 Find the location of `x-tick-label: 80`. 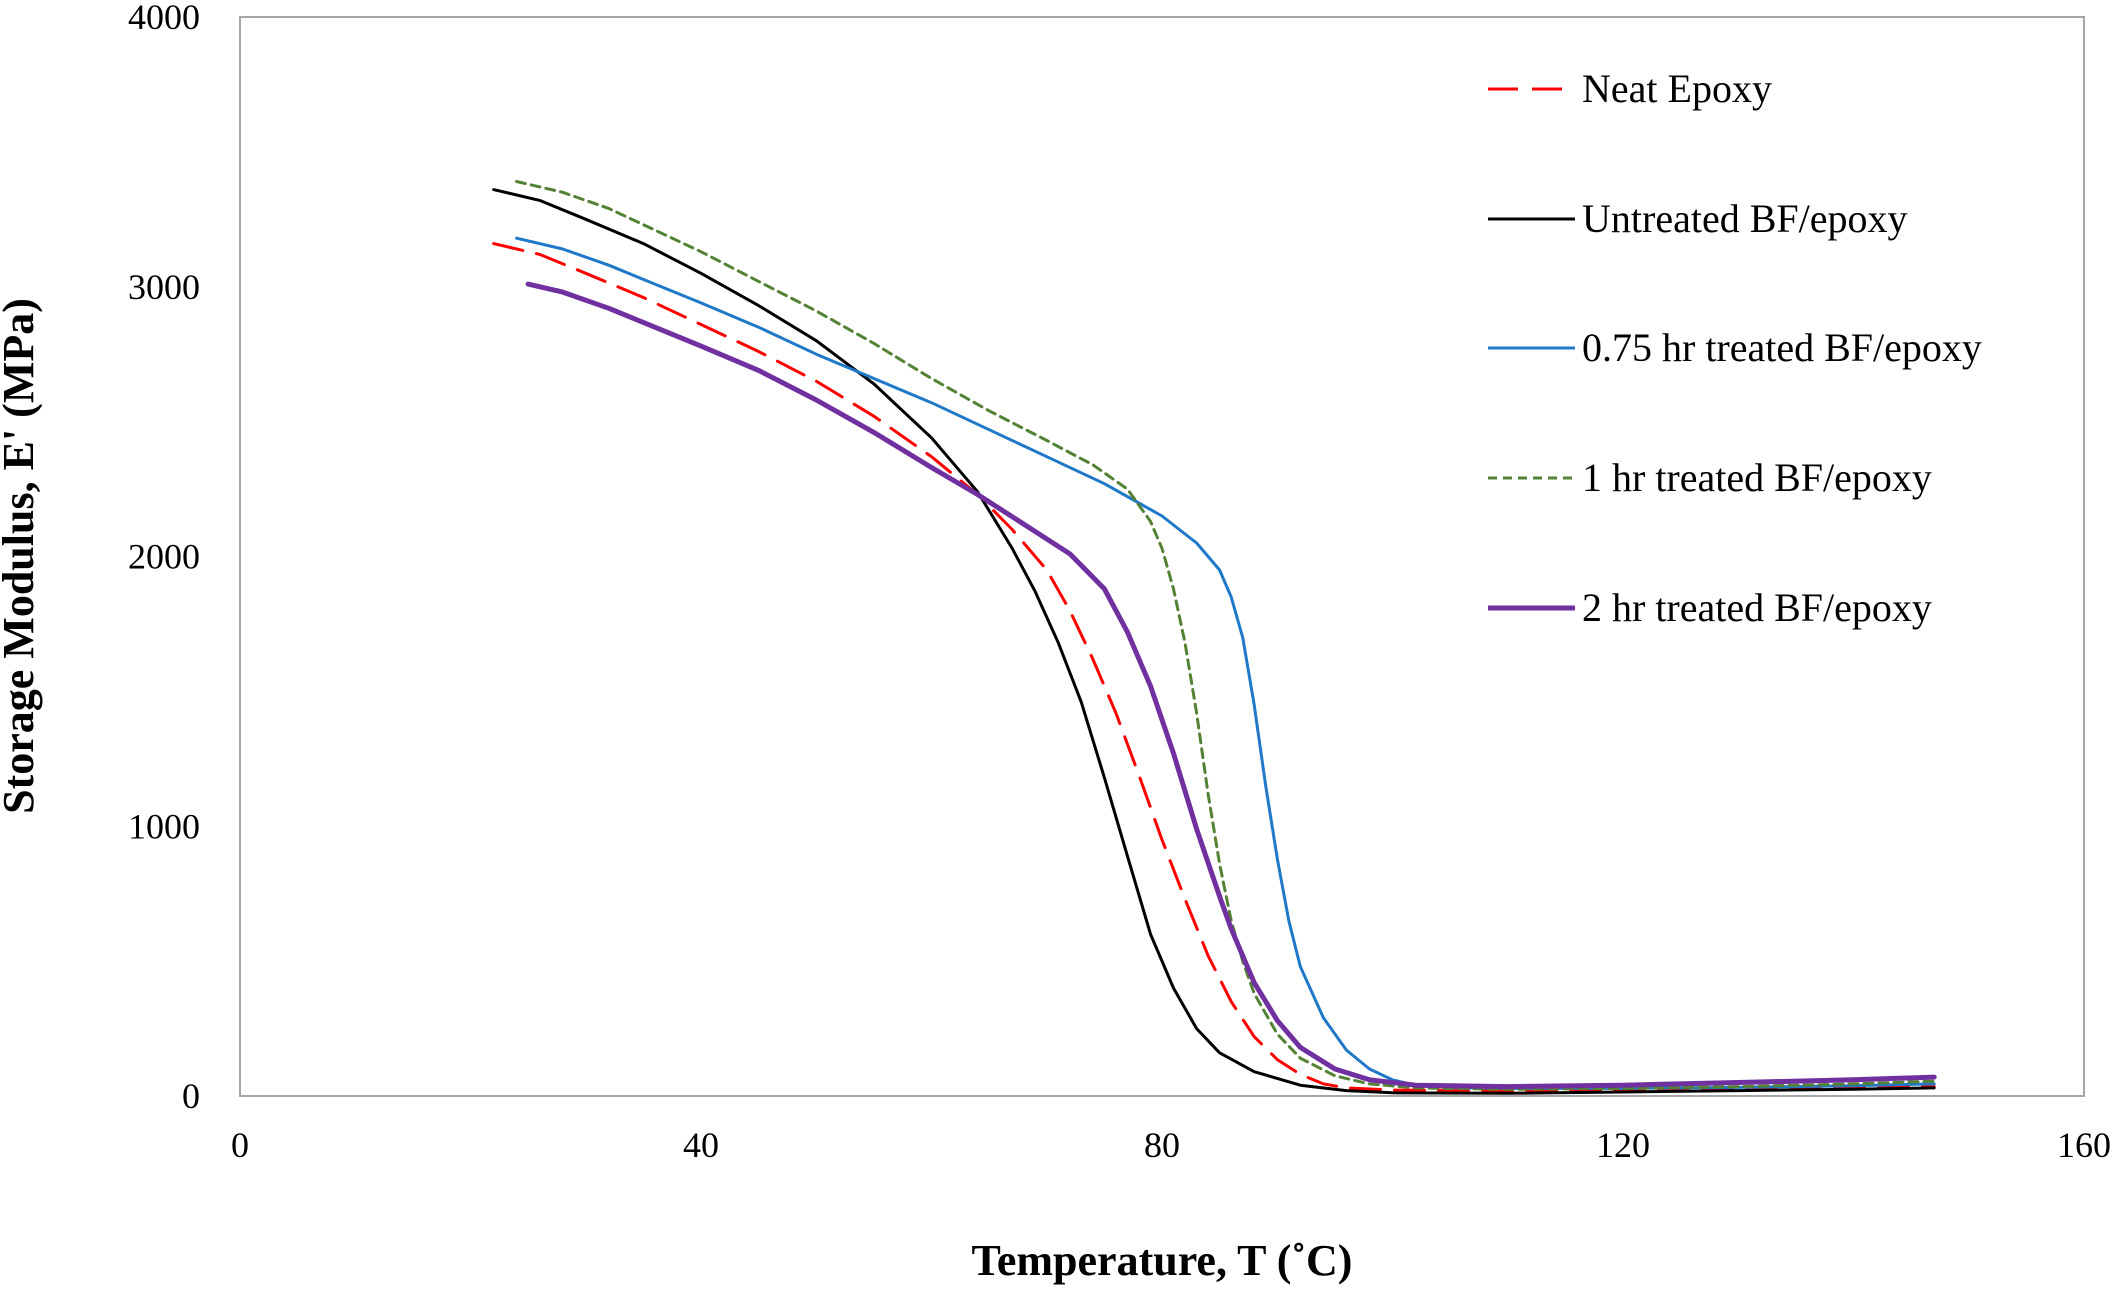

x-tick-label: 80 is located at coordinates (1162, 1145).